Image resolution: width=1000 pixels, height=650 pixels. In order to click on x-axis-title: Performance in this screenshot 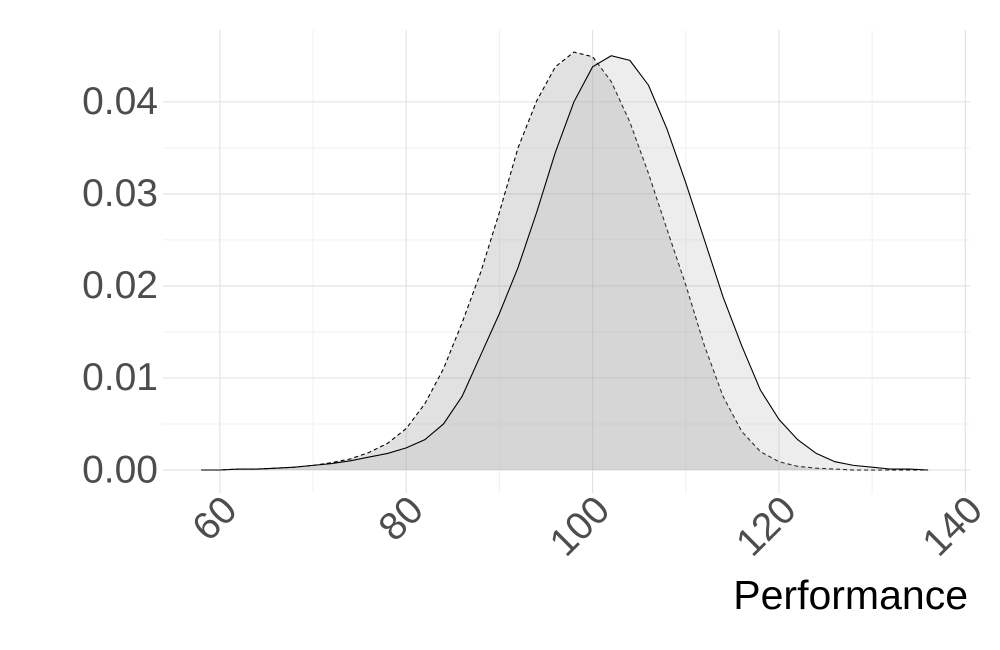, I will do `click(850, 595)`.